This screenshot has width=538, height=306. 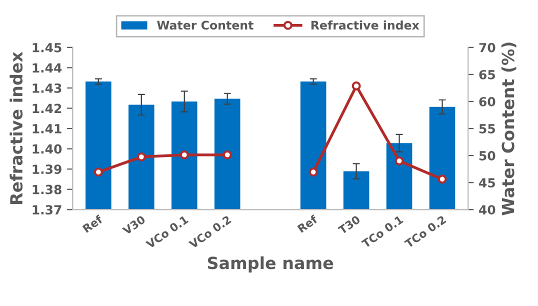 I want to click on y2-tick-label: 60, so click(x=487, y=101).